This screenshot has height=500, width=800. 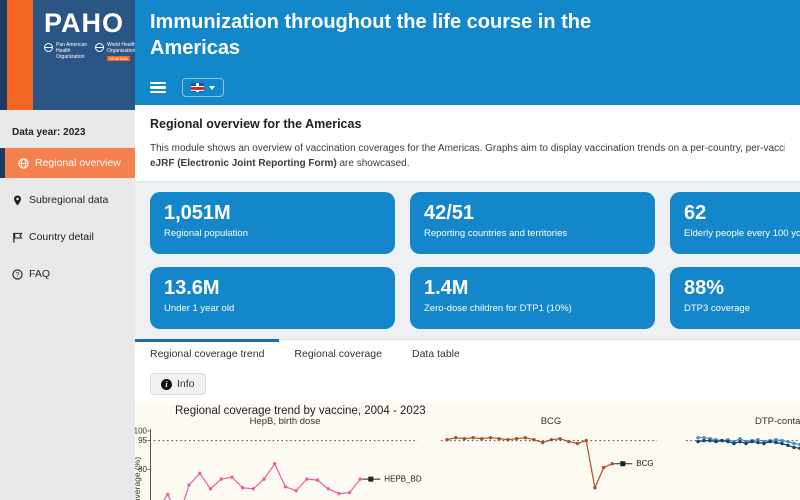 I want to click on stat-label: DTP3 coverage, so click(x=717, y=308).